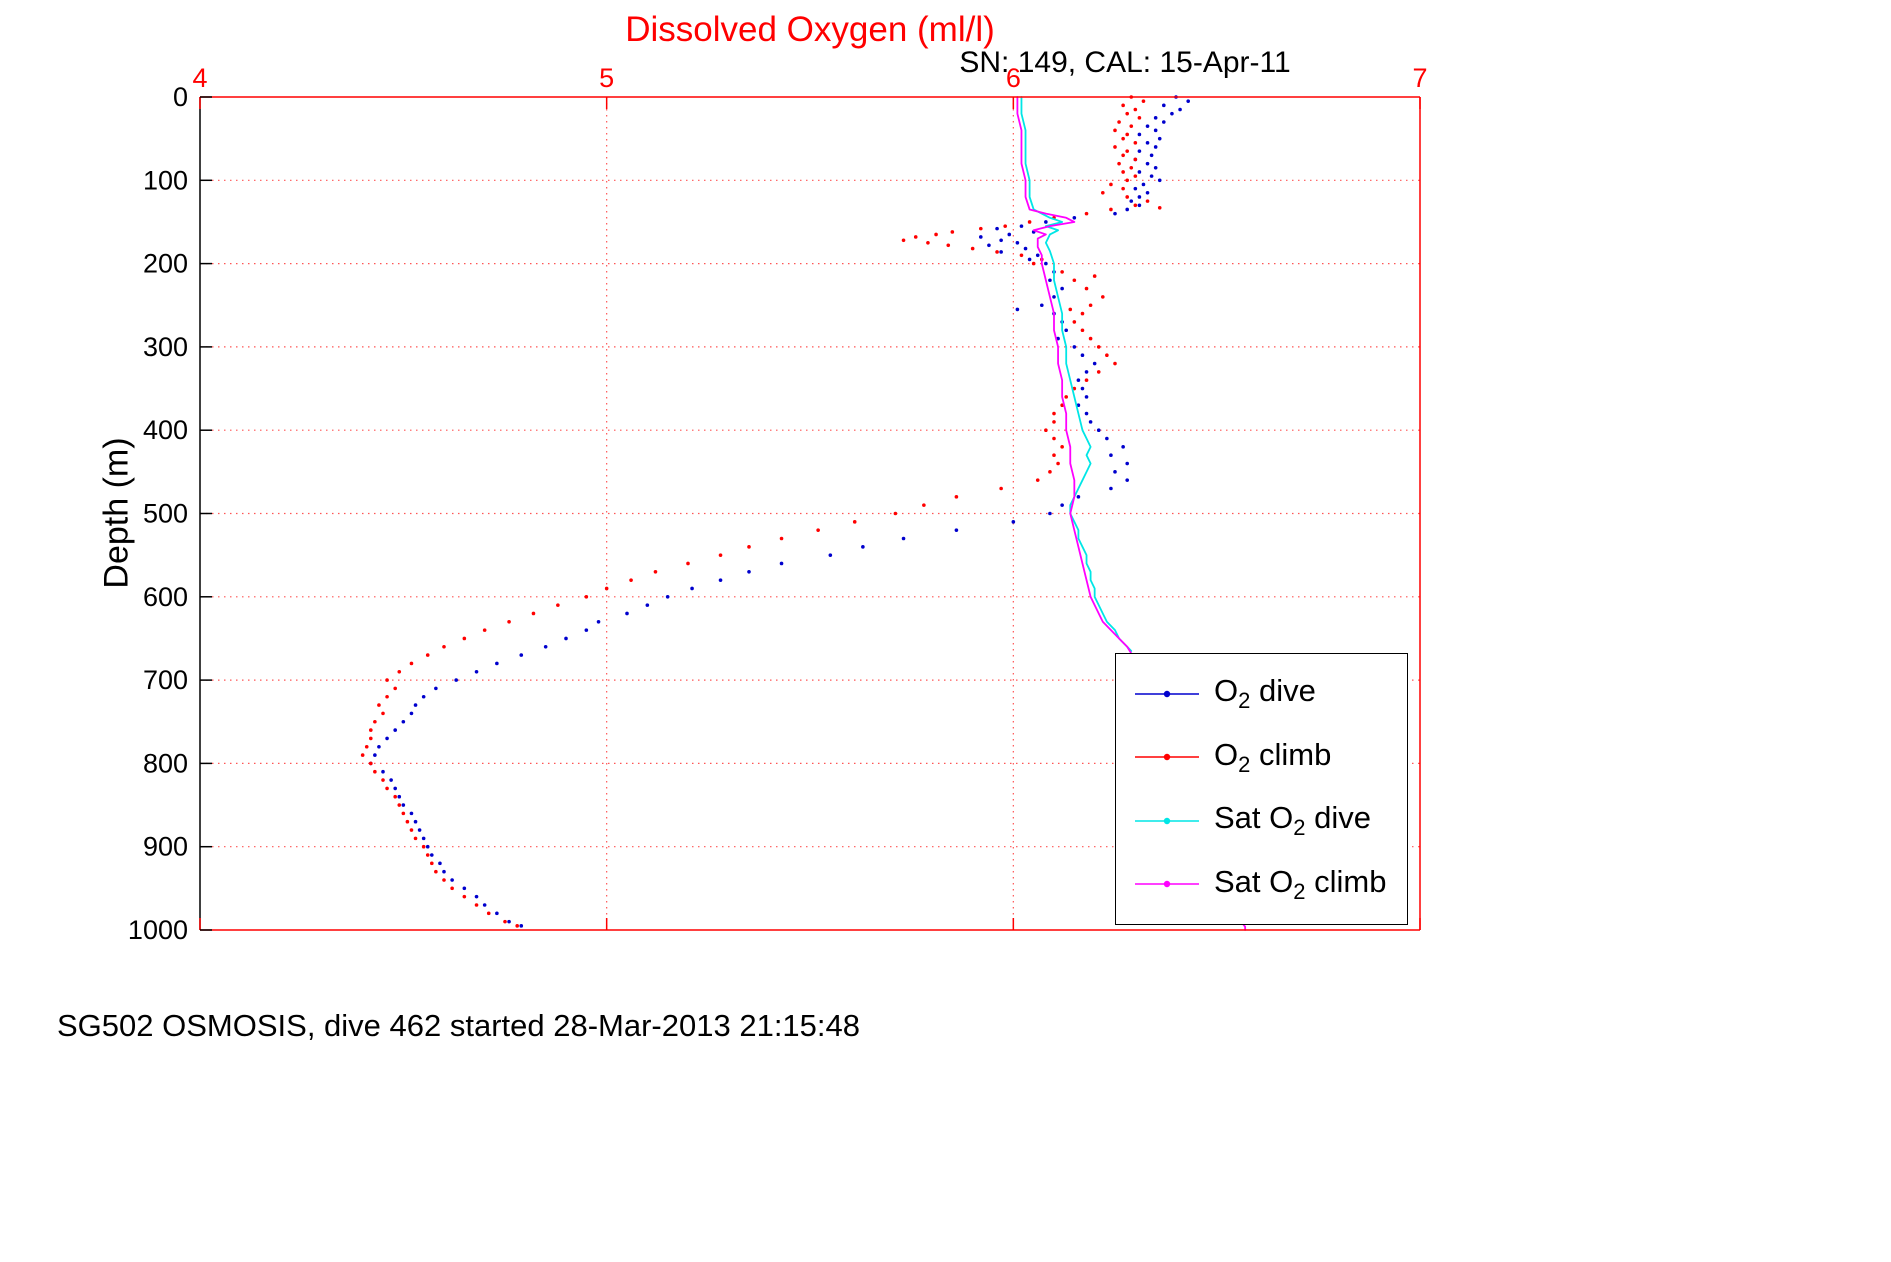  I want to click on y-tick-label: 1000, so click(158, 930).